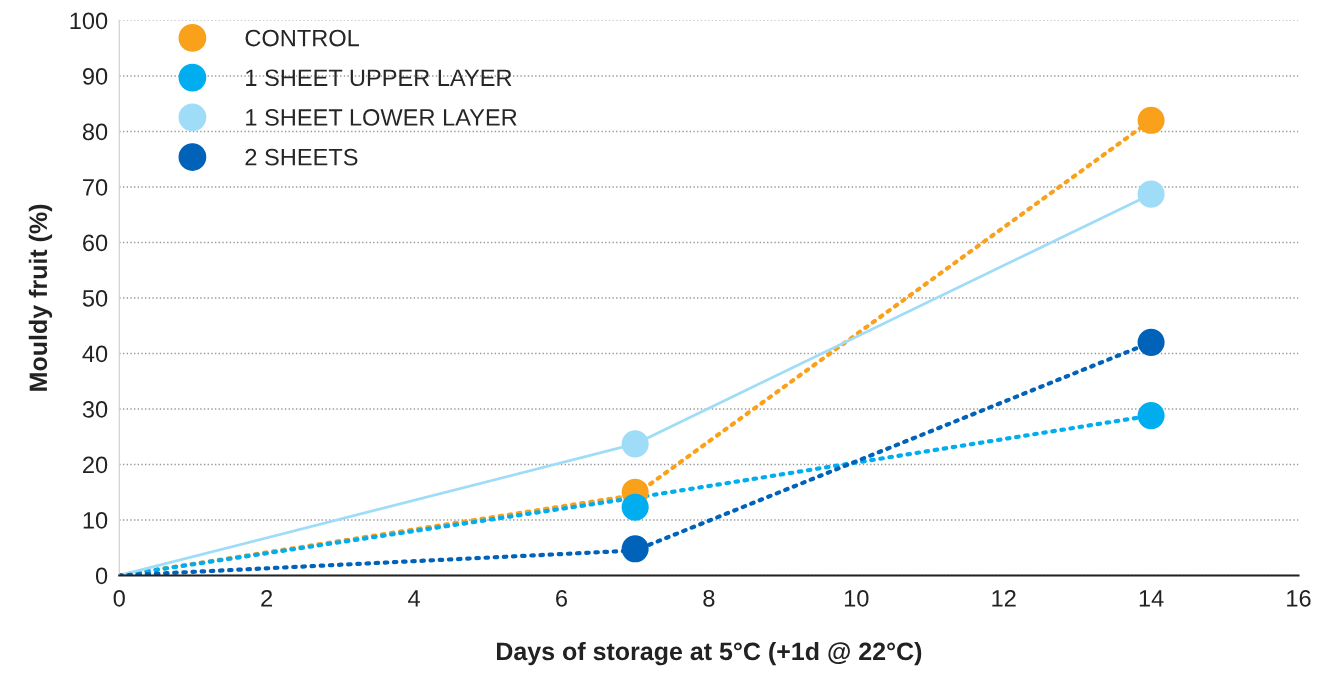 This screenshot has height=681, width=1325. Describe the element at coordinates (379, 78) in the screenshot. I see `legend-label: 1 SHEET UPPER LAYER` at that location.